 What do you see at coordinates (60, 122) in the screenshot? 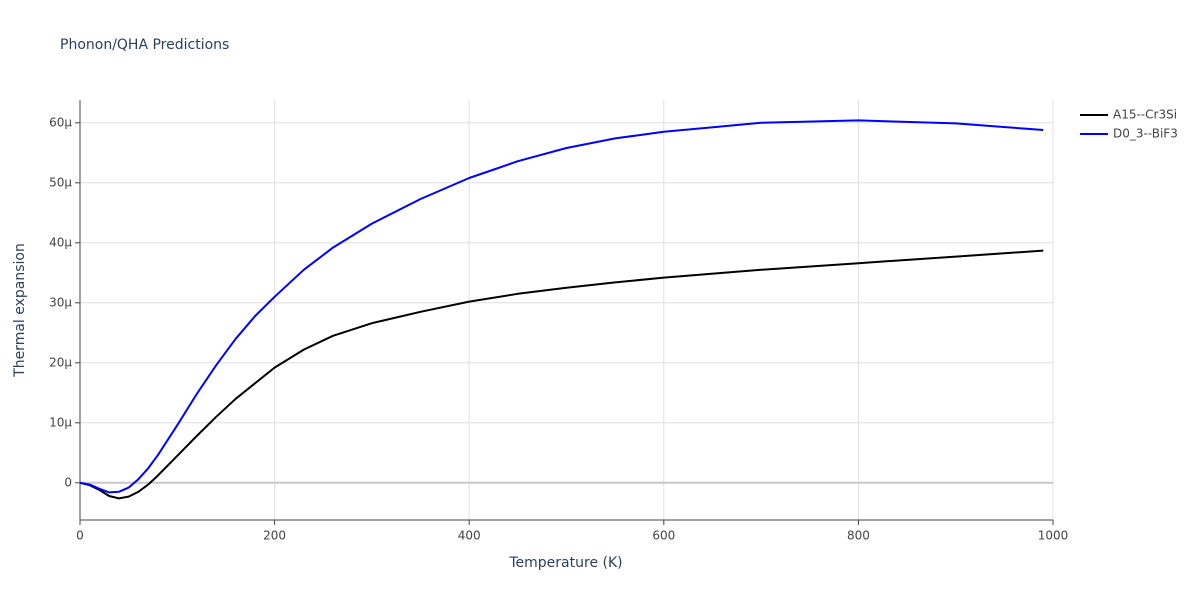
I see `y-tick-label: 60µ` at bounding box center [60, 122].